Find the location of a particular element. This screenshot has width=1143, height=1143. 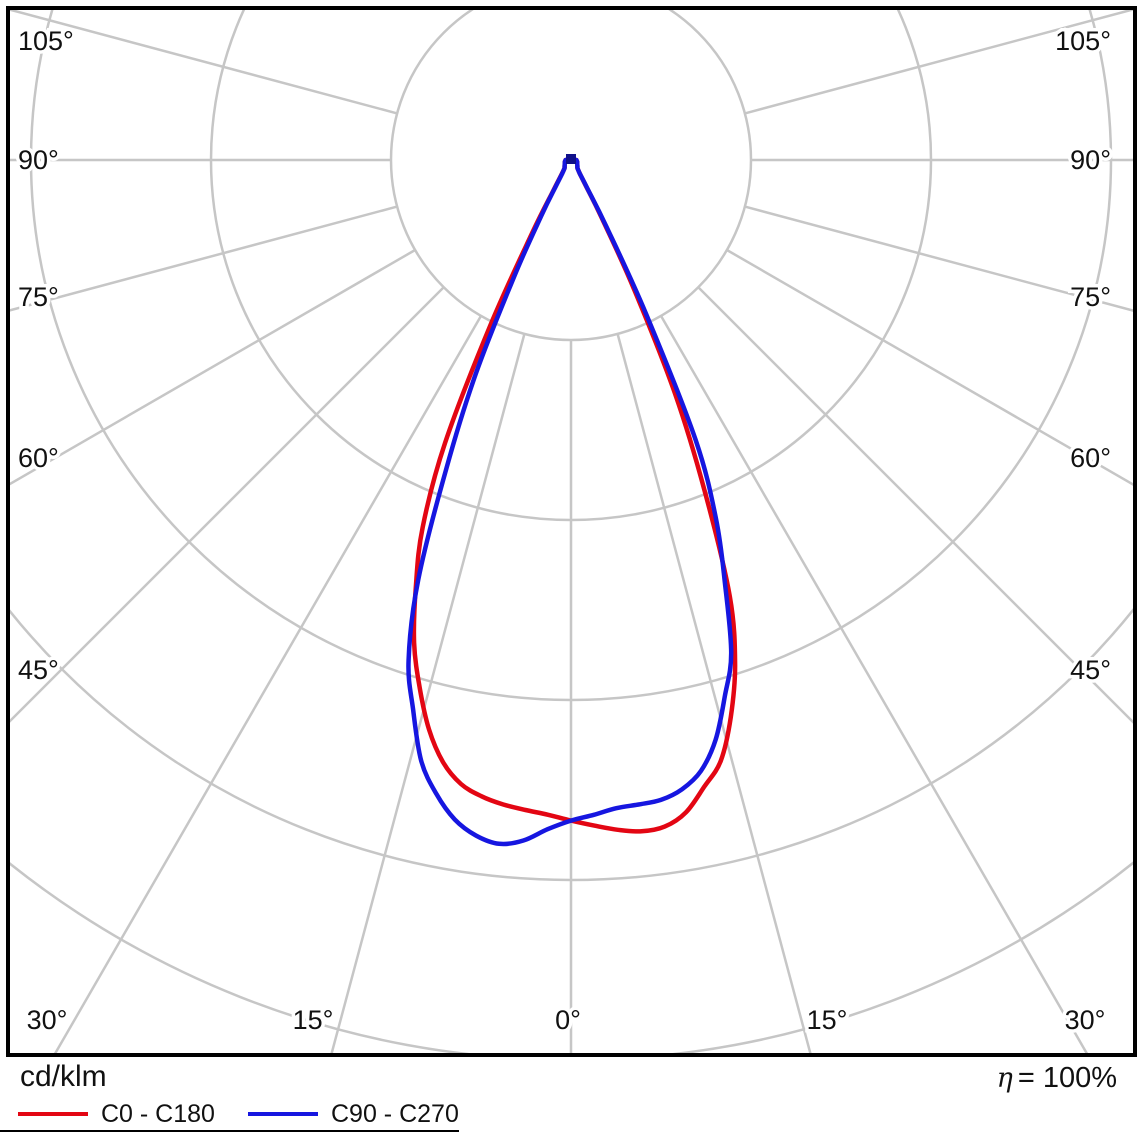

gamma-label-right: 45° is located at coordinates (1090, 670).